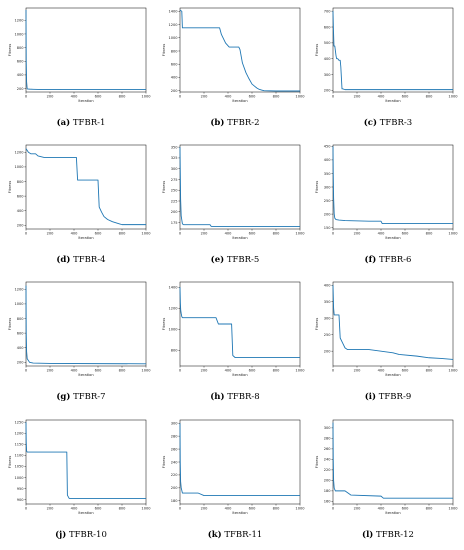 Image resolution: width=464 pixels, height=550 pixels. What do you see at coordinates (19, 445) in the screenshot?
I see `y-tick-label: 1150` at bounding box center [19, 445].